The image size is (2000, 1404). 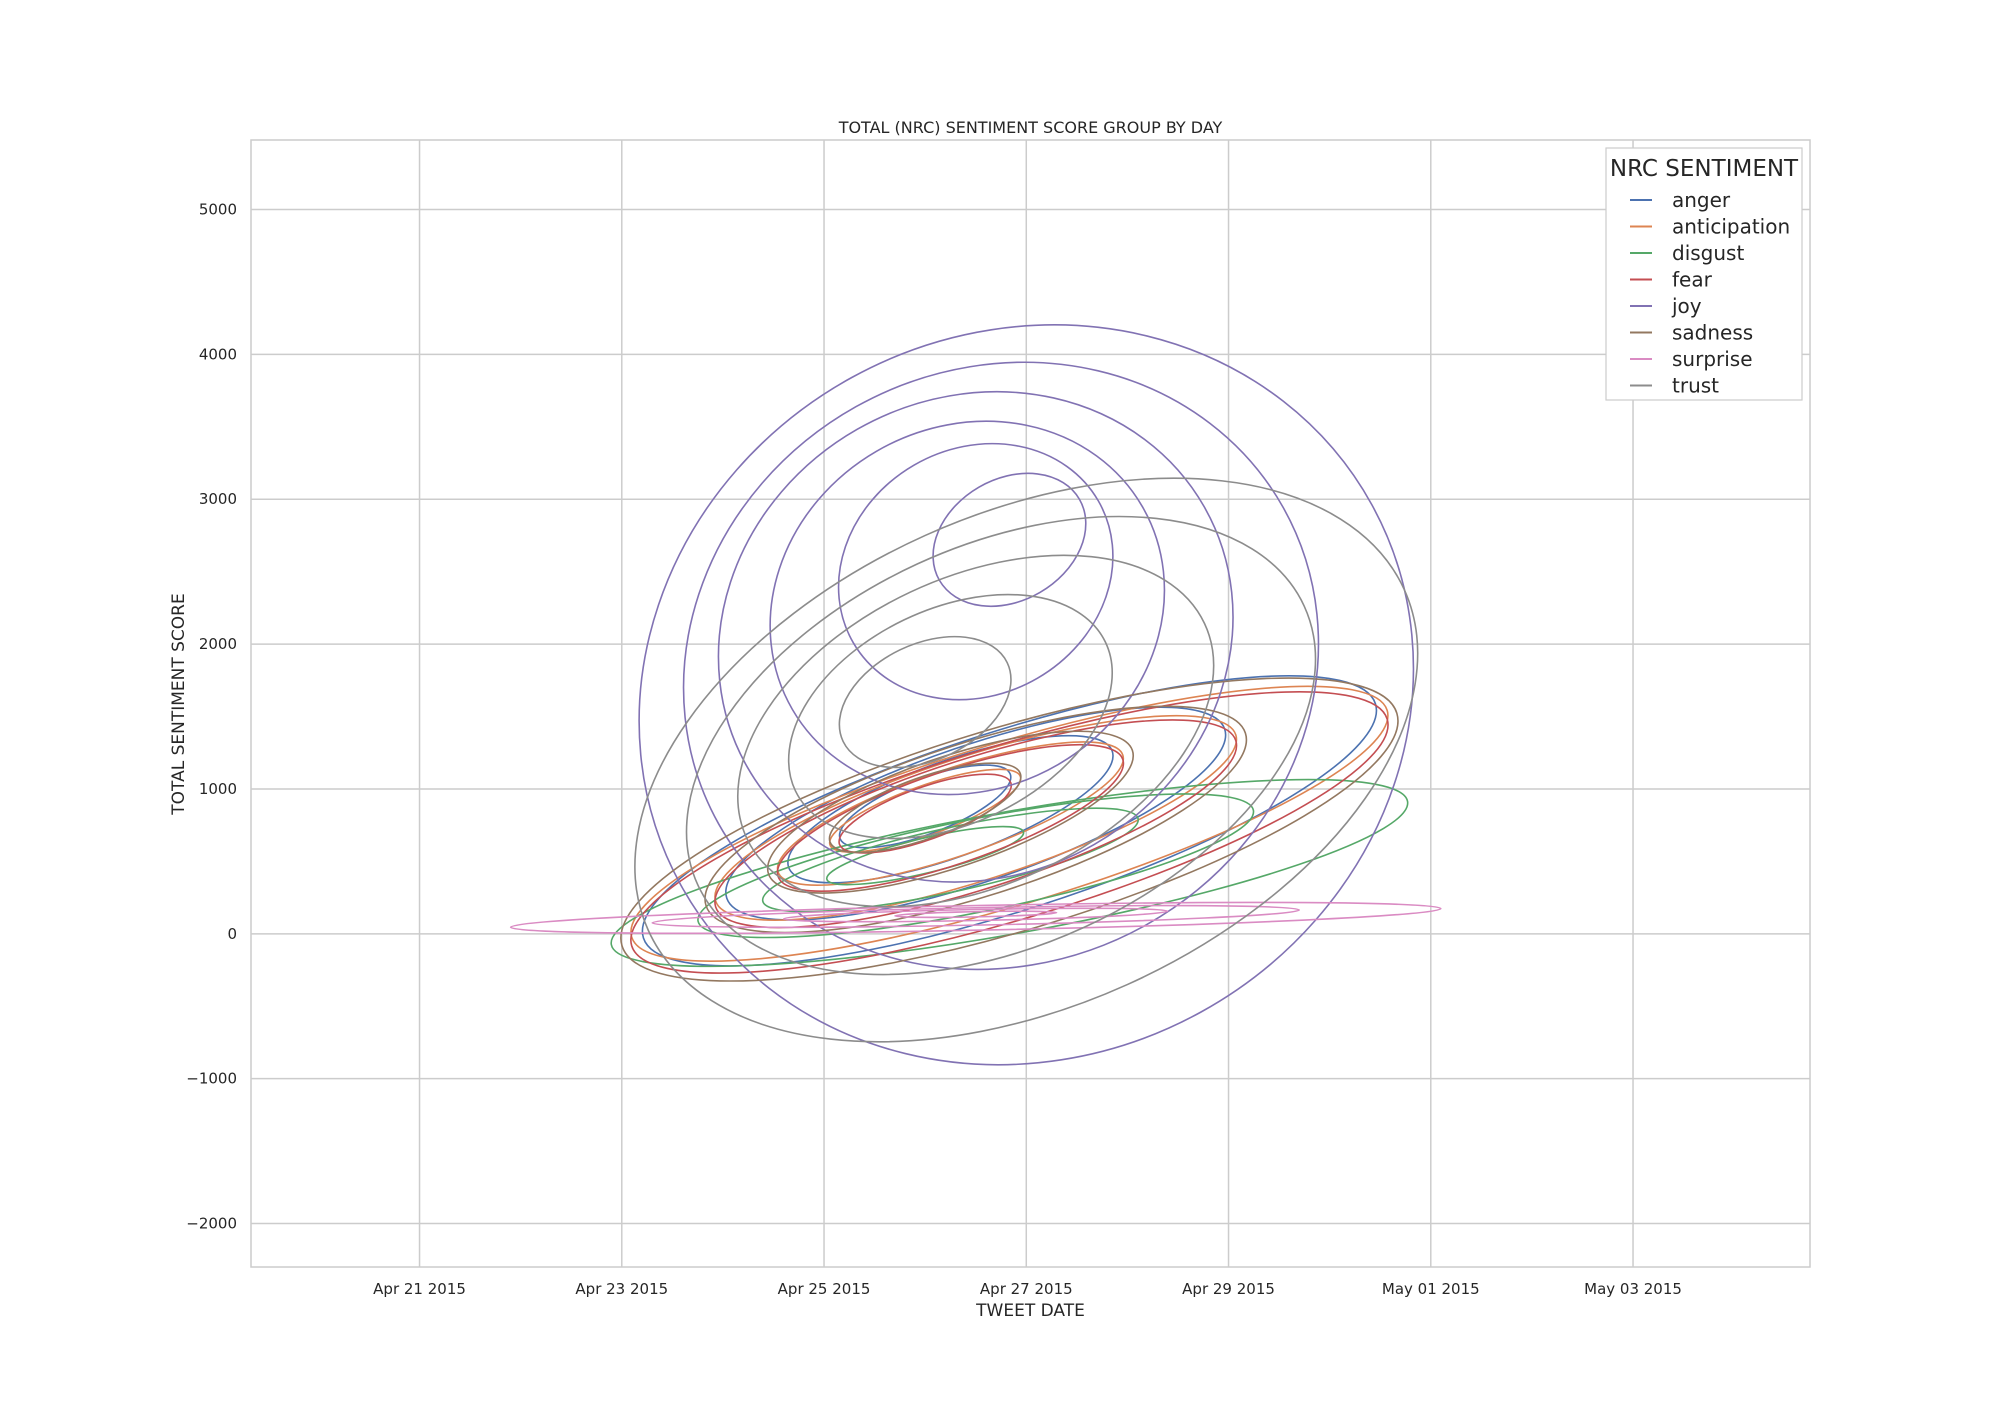 I want to click on x-axis-label: TWEET DATE, so click(x=1030, y=1311).